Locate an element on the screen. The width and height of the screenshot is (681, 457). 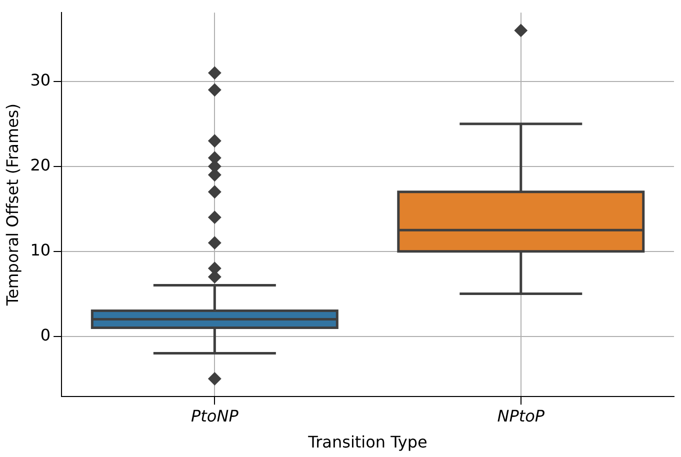
y-axis-title: Temporal Offset (Frames) is located at coordinates (12, 205).